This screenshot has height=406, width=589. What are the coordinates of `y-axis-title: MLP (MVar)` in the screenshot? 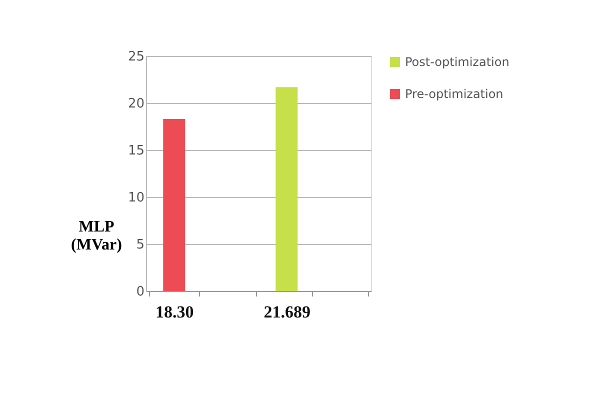 It's located at (96, 236).